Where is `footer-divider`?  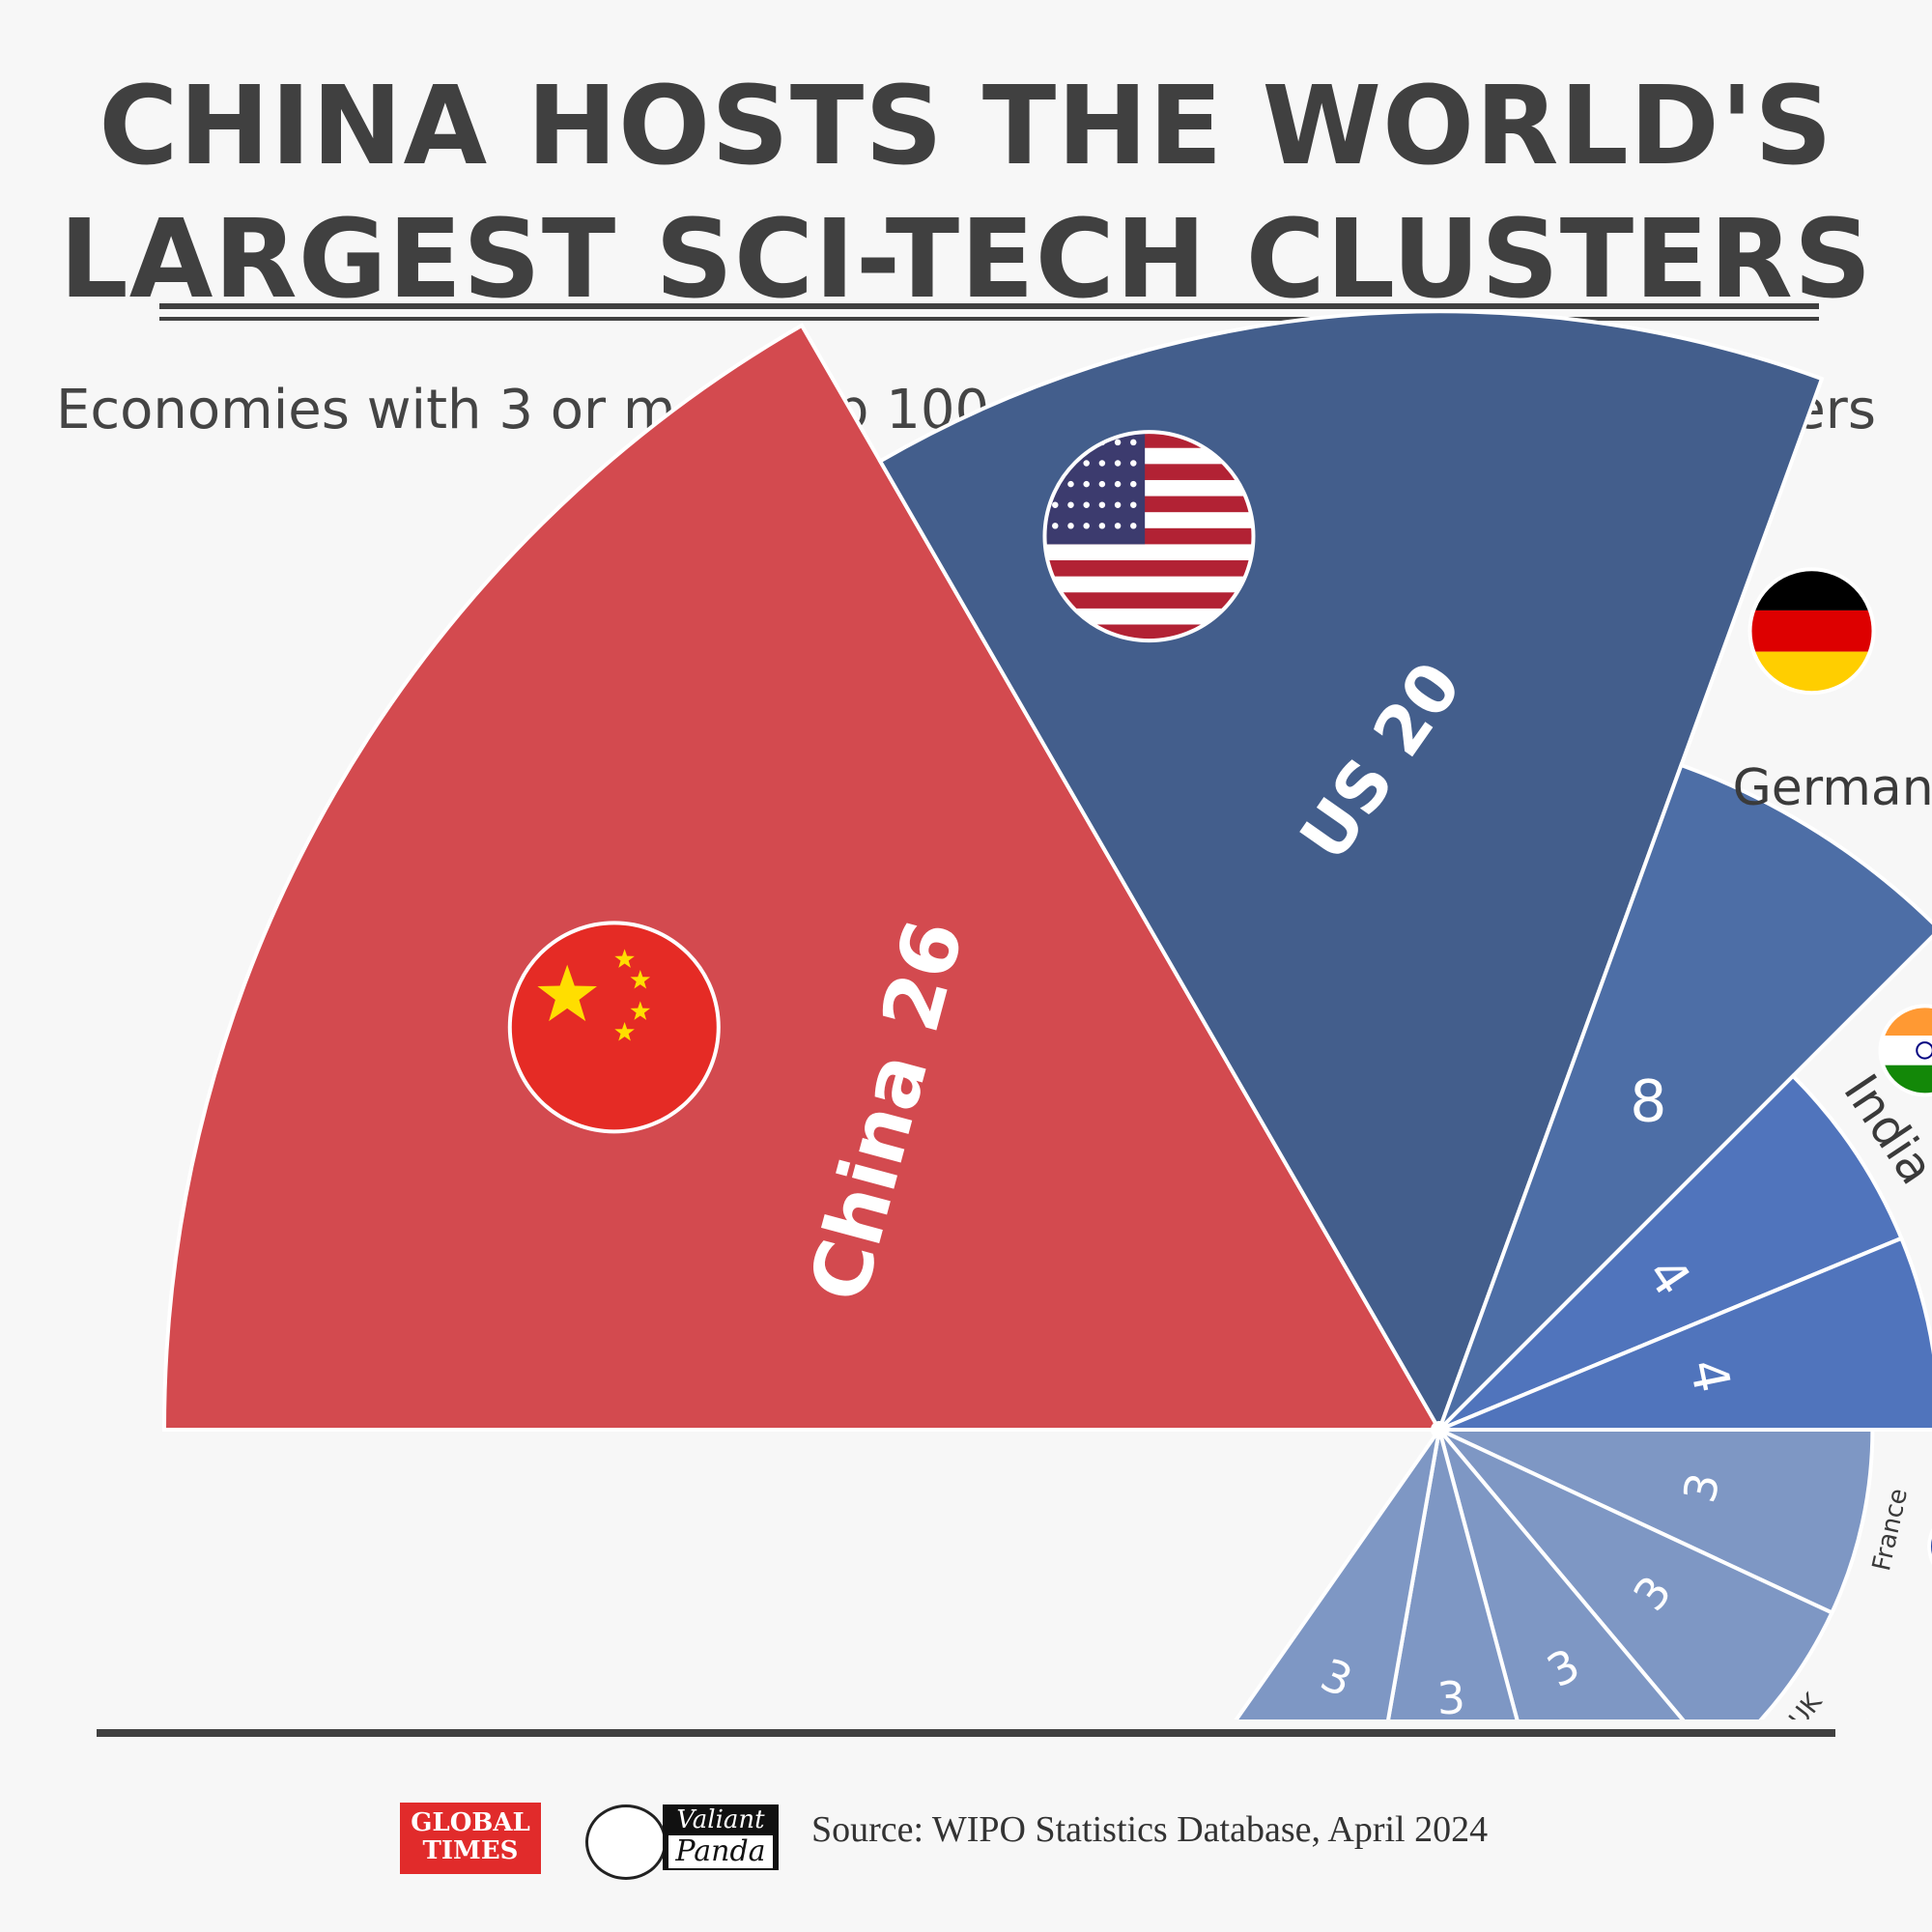
footer-divider is located at coordinates (966, 1733).